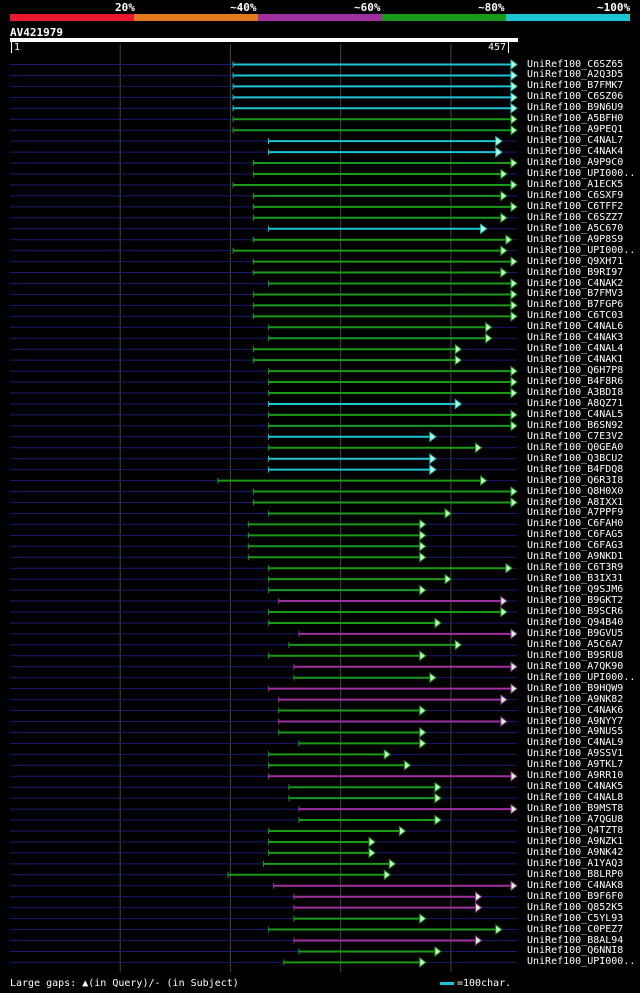  Describe the element at coordinates (575, 633) in the screenshot. I see `hit-label: UniRef100_B9GVU5` at that location.